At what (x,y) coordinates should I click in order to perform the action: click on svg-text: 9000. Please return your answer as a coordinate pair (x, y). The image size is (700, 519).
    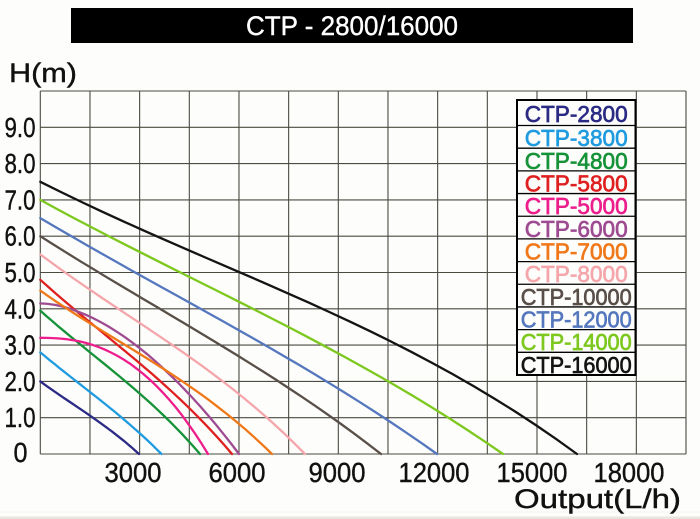
    Looking at the image, I should click on (337, 472).